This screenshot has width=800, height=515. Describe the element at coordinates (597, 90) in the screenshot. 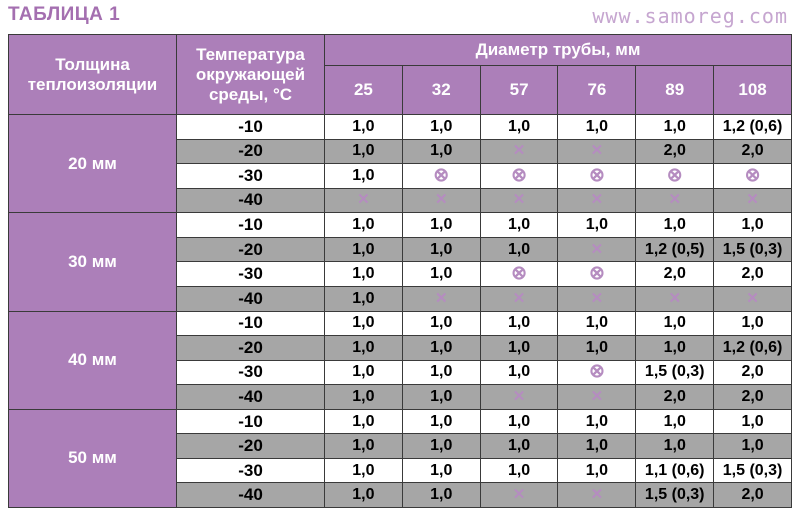

I see `diameter-col-header: 76` at that location.